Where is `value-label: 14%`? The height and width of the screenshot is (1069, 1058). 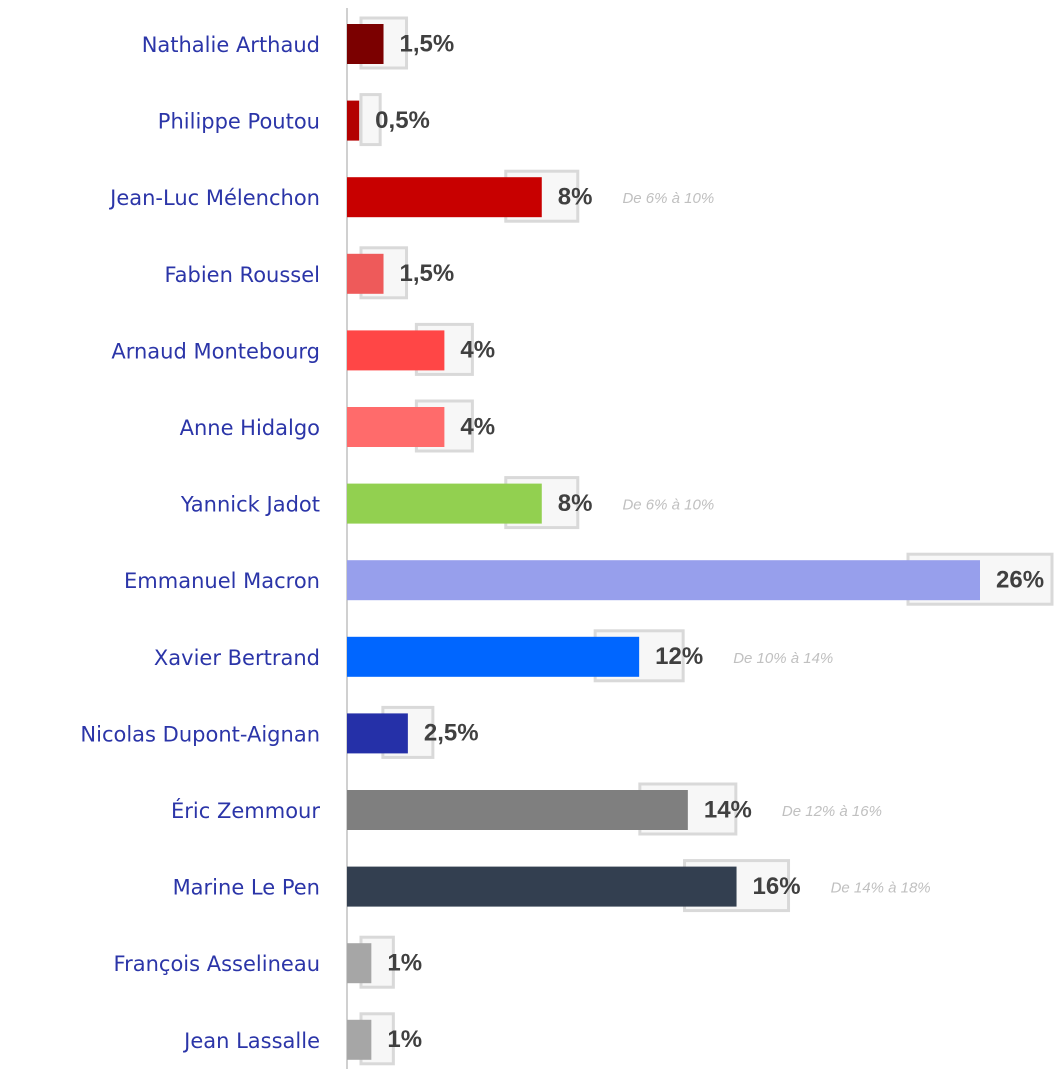 value-label: 14% is located at coordinates (728, 809).